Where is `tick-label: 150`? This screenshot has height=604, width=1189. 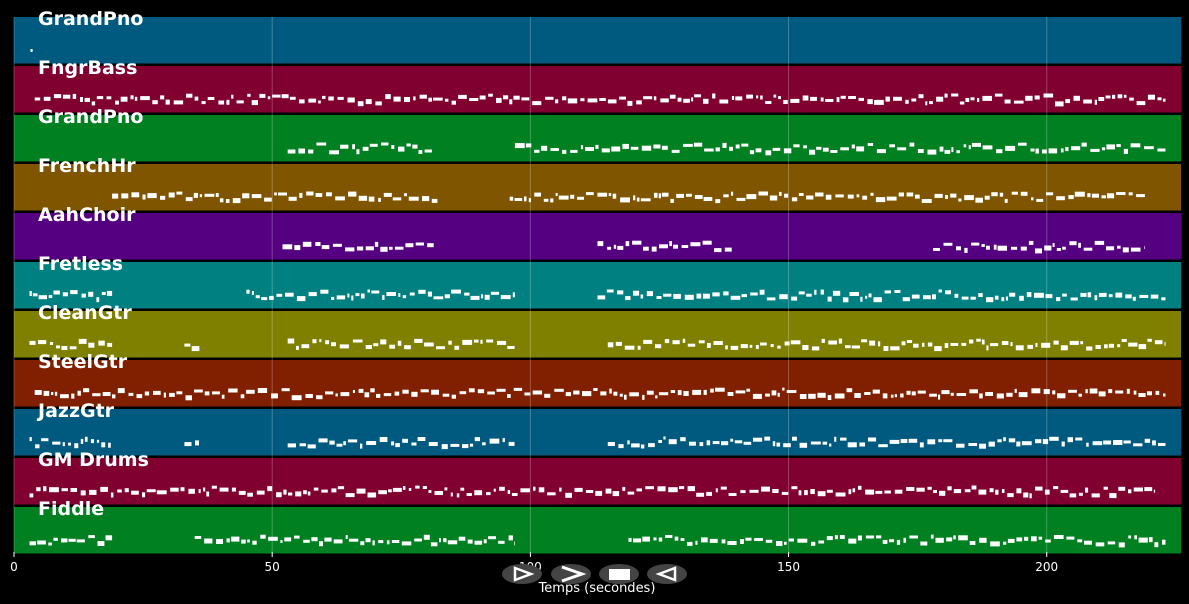 tick-label: 150 is located at coordinates (788, 567).